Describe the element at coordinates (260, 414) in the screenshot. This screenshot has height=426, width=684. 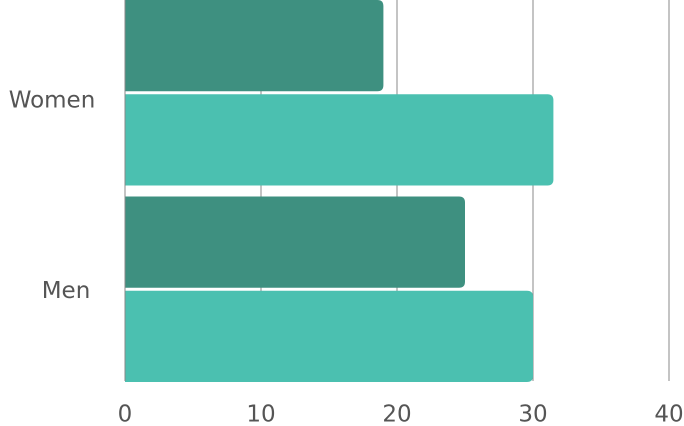
I see `x-tick-label: 10` at that location.